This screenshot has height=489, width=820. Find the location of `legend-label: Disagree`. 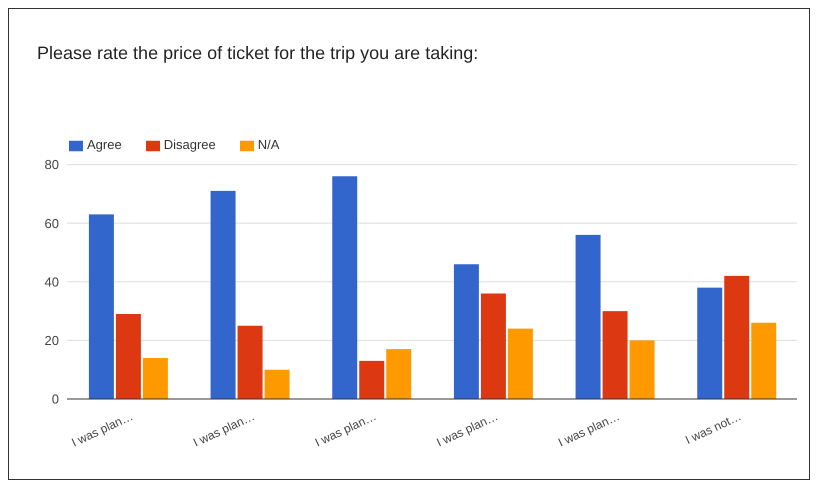

legend-label: Disagree is located at coordinates (190, 144).